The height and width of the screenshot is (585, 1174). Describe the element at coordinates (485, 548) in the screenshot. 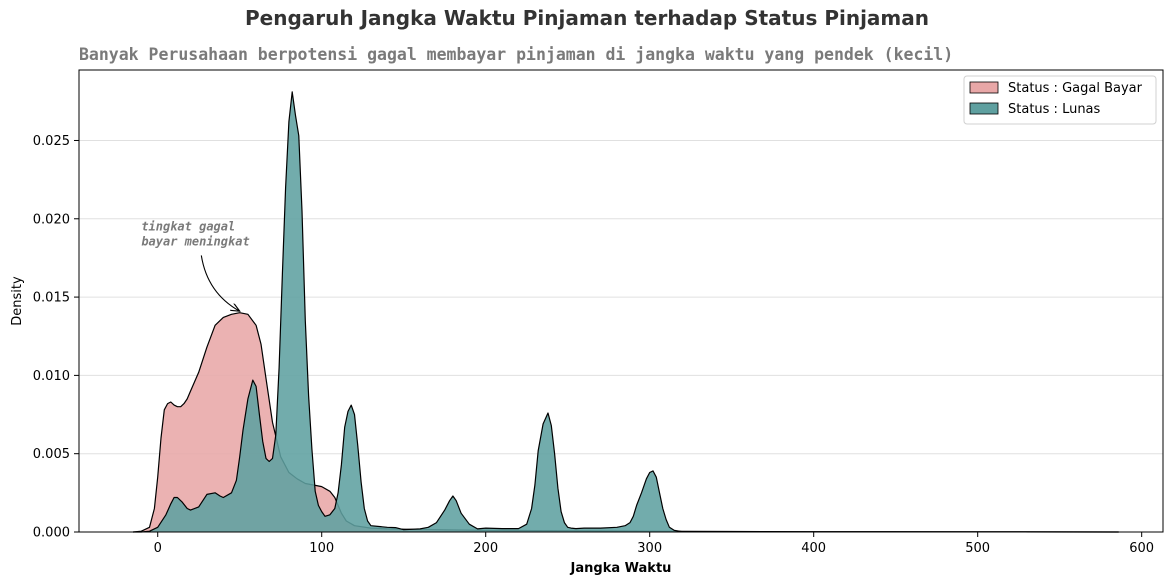

I see `x-tick-label: 200` at that location.